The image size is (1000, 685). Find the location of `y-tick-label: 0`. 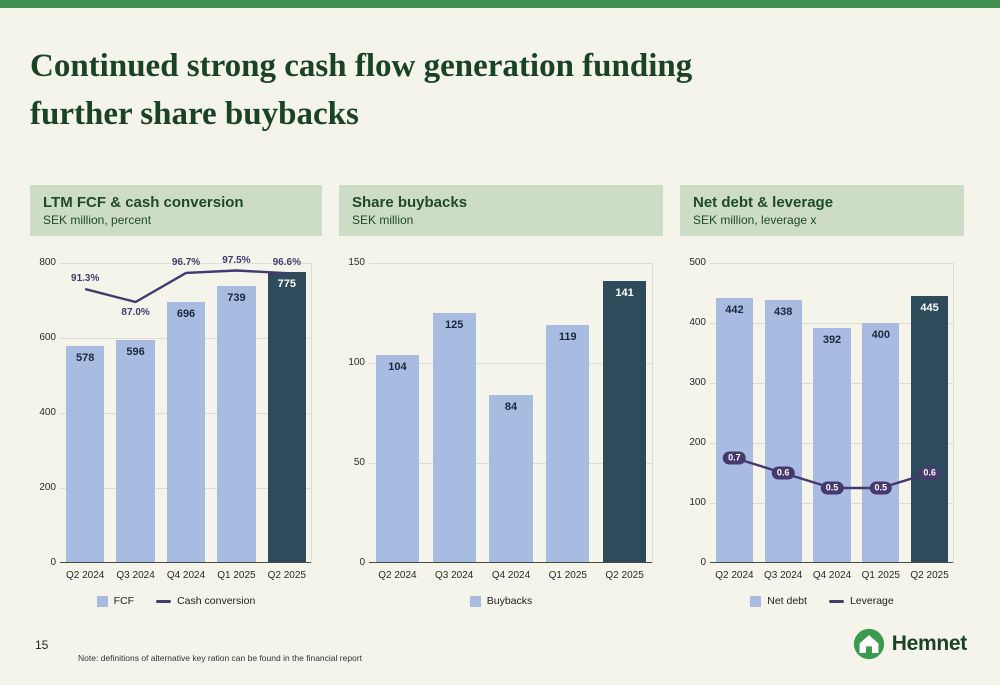

y-tick-label: 0 is located at coordinates (53, 562).